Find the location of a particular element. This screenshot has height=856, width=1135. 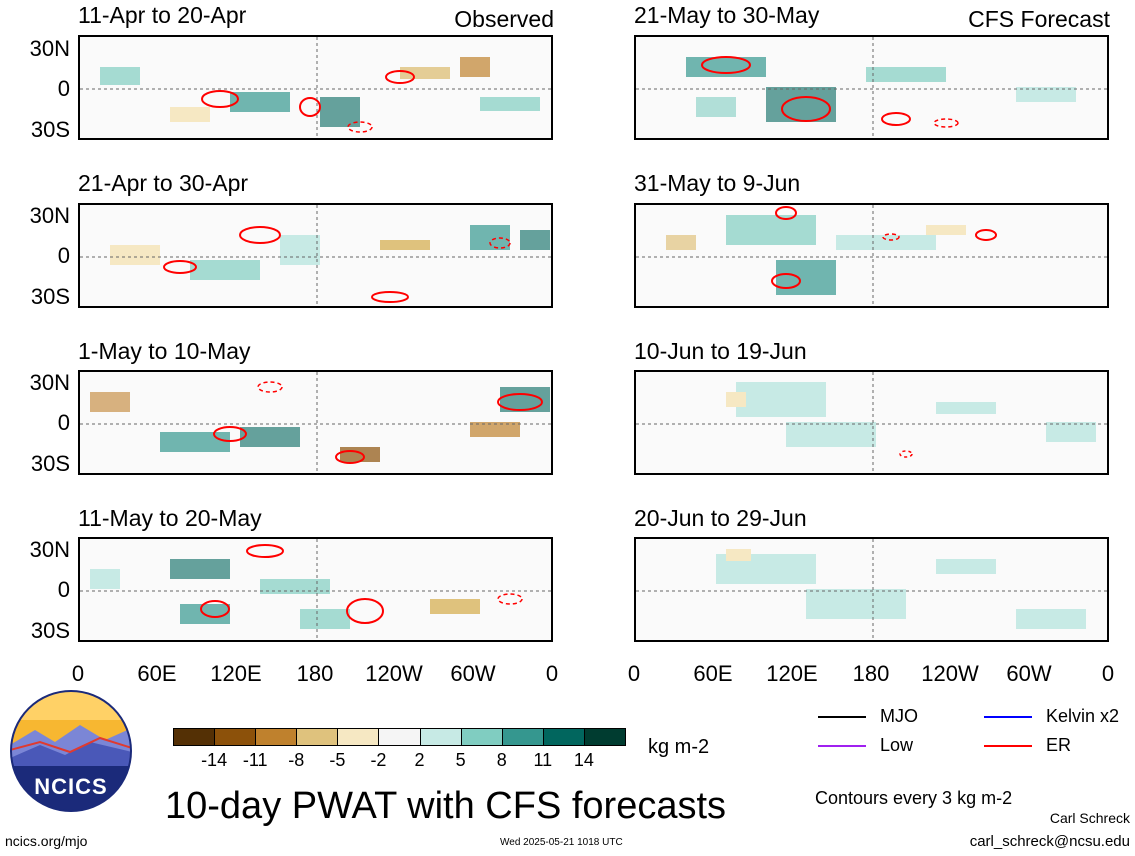

ncics-logo: NCICS is located at coordinates (71, 751).